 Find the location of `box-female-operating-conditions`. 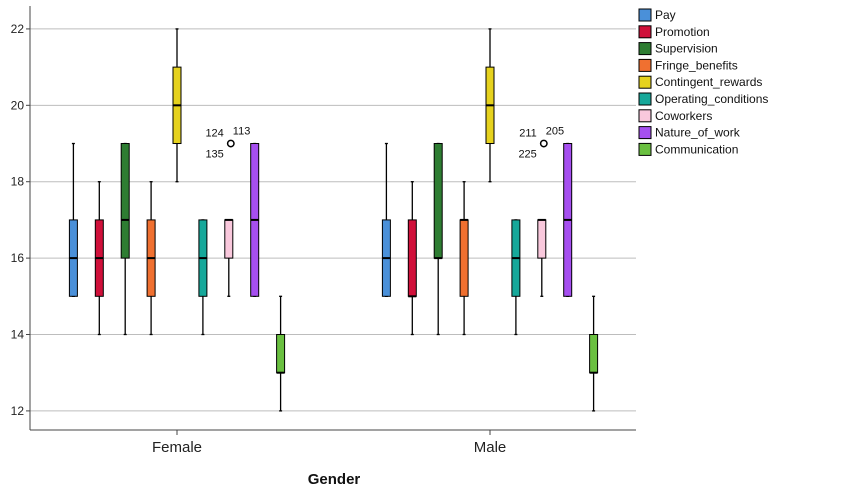

box-female-operating-conditions is located at coordinates (203, 277).